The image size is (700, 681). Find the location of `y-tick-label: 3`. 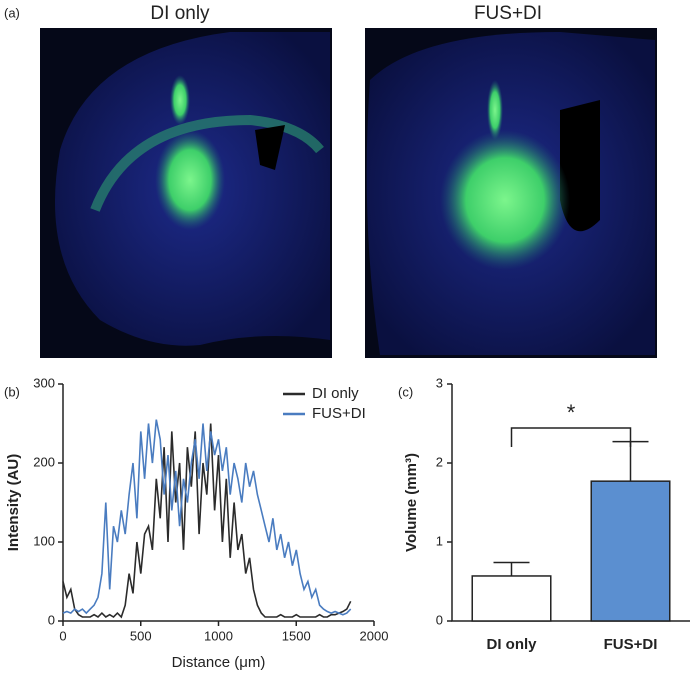

y-tick-label: 3 is located at coordinates (439, 382).